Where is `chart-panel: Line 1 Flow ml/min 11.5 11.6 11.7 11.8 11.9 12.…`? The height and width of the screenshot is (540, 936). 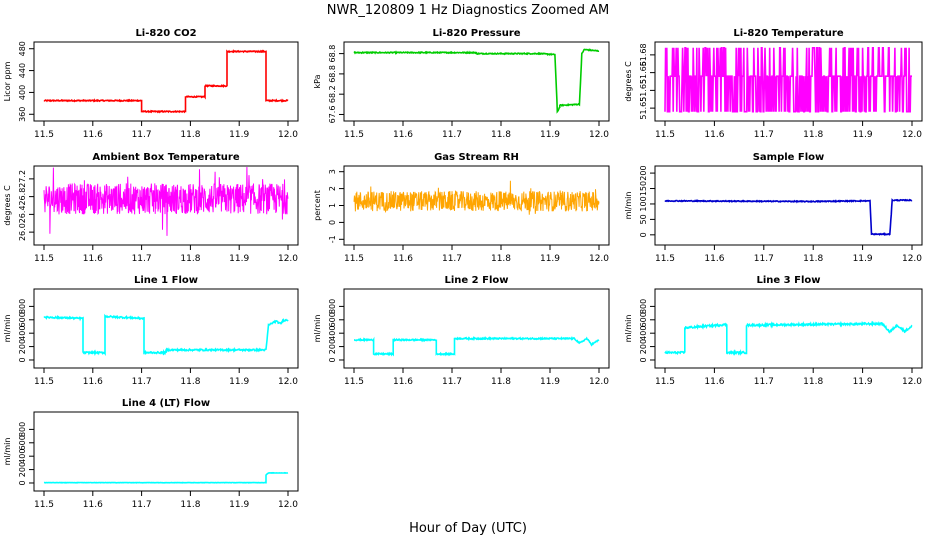
chart-panel: Line 1 Flow ml/min 11.5 11.6 11.7 11.8 11.9 12.… is located at coordinates (151, 331).